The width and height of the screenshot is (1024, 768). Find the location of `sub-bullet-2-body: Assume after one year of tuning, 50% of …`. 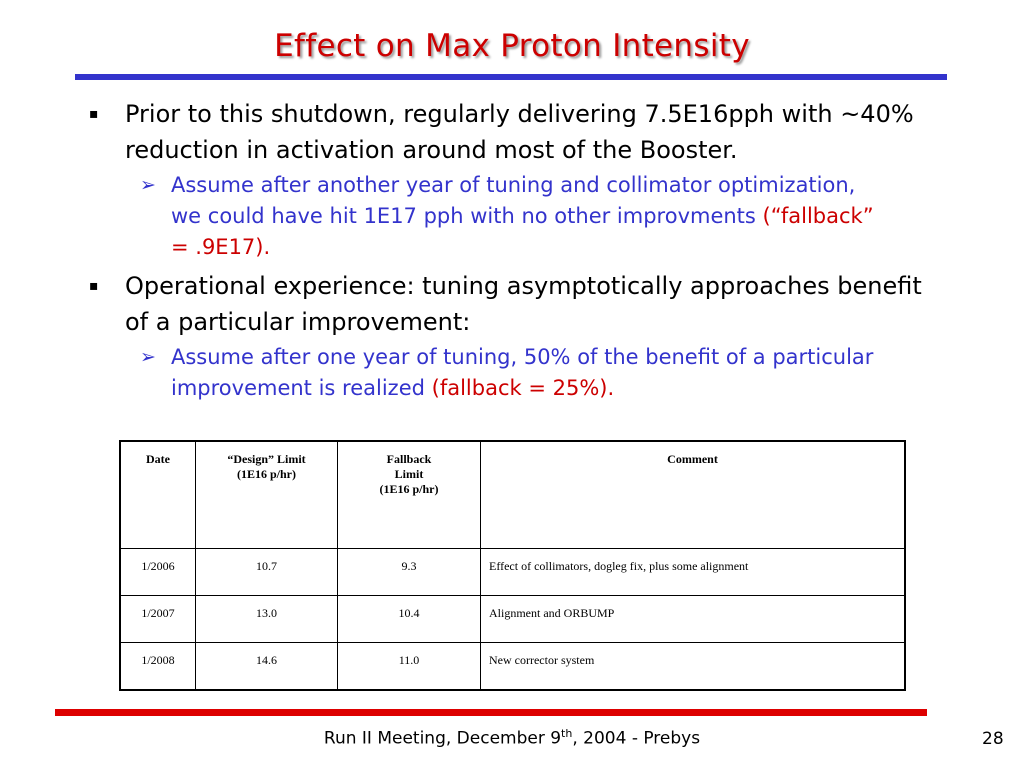

sub-bullet-2-body: Assume after one year of tuning, 50% of … is located at coordinates (522, 372).